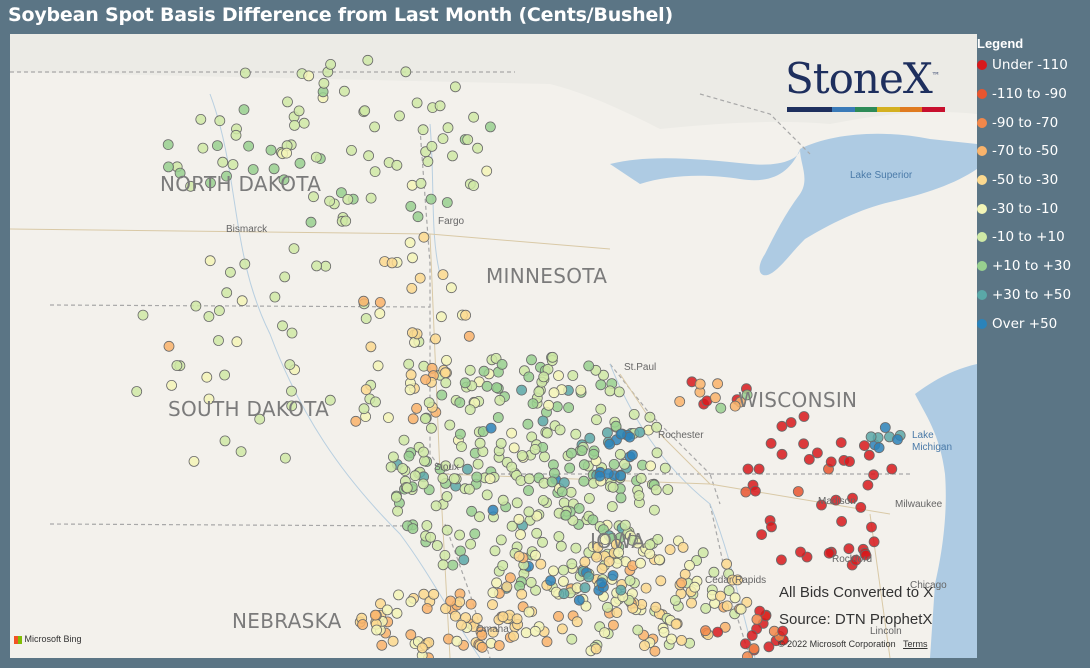  What do you see at coordinates (1033, 323) in the screenshot?
I see `legend-item: Over +50` at bounding box center [1033, 323].